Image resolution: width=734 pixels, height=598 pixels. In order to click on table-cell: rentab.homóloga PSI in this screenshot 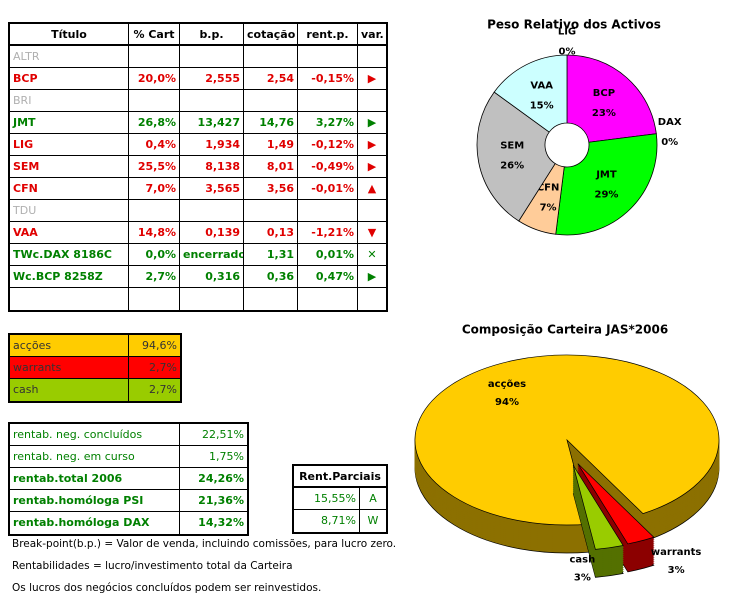, I will do `click(95, 501)`.